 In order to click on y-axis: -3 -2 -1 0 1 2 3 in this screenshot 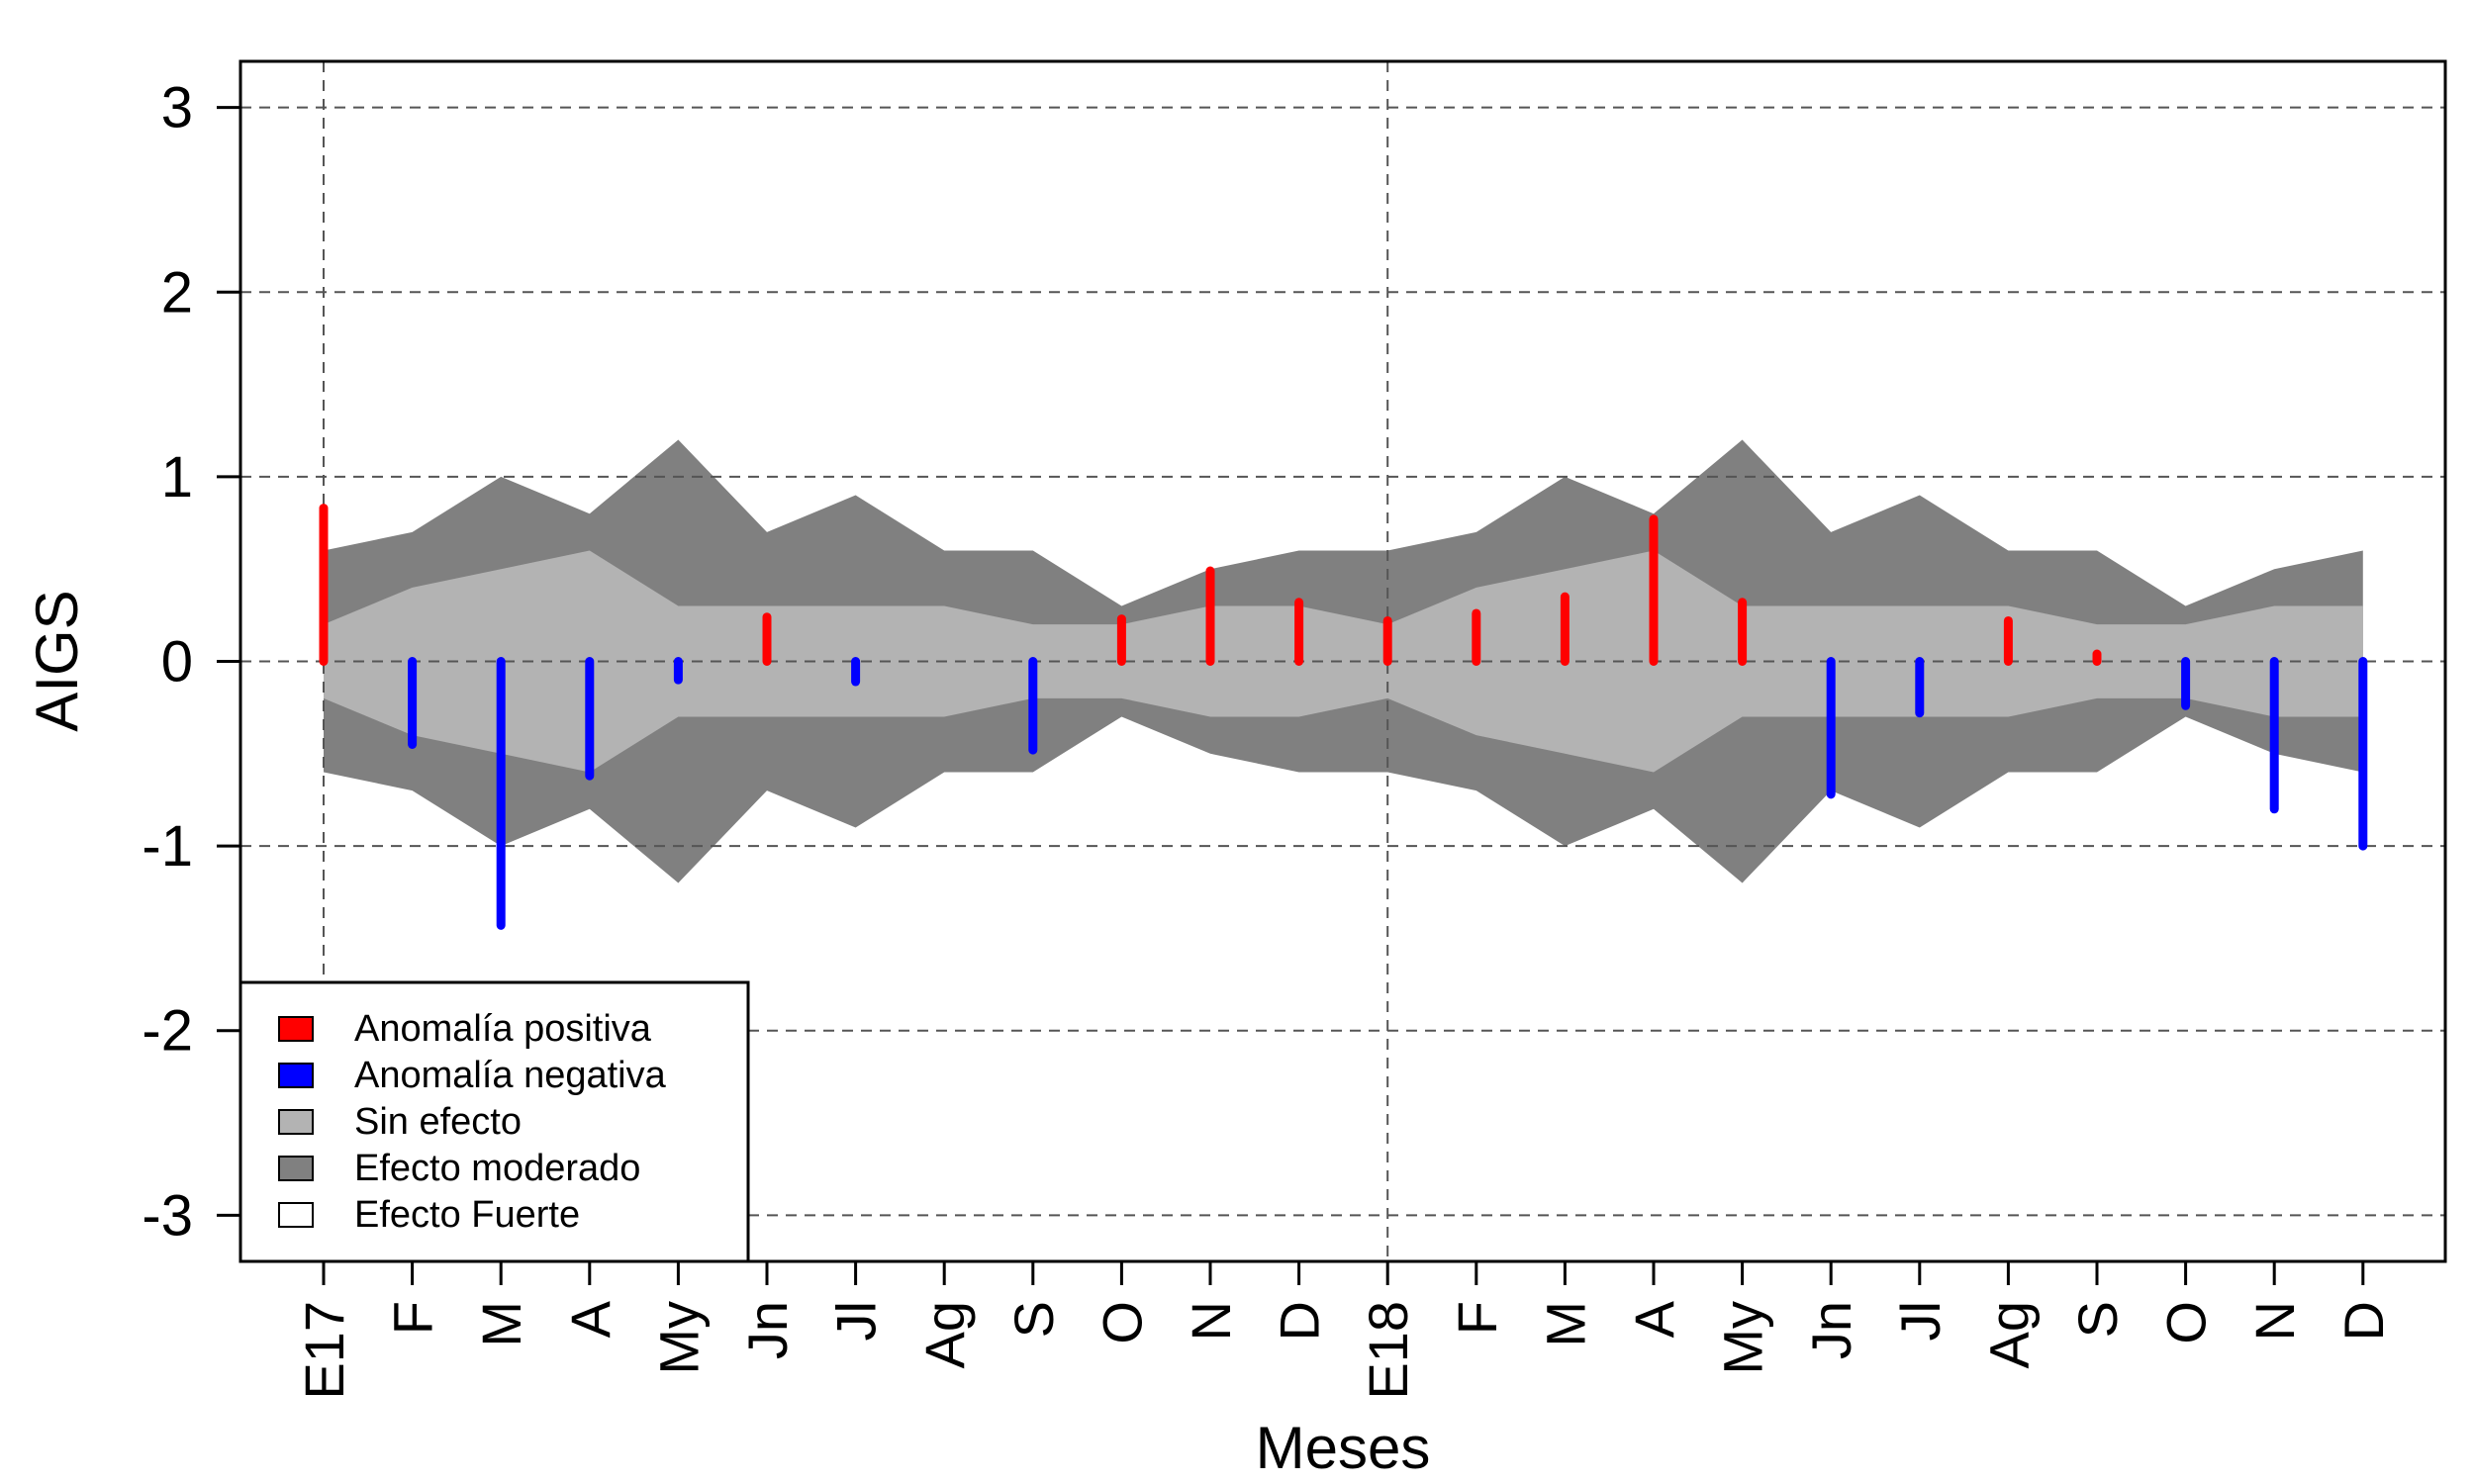, I will do `click(191, 662)`.